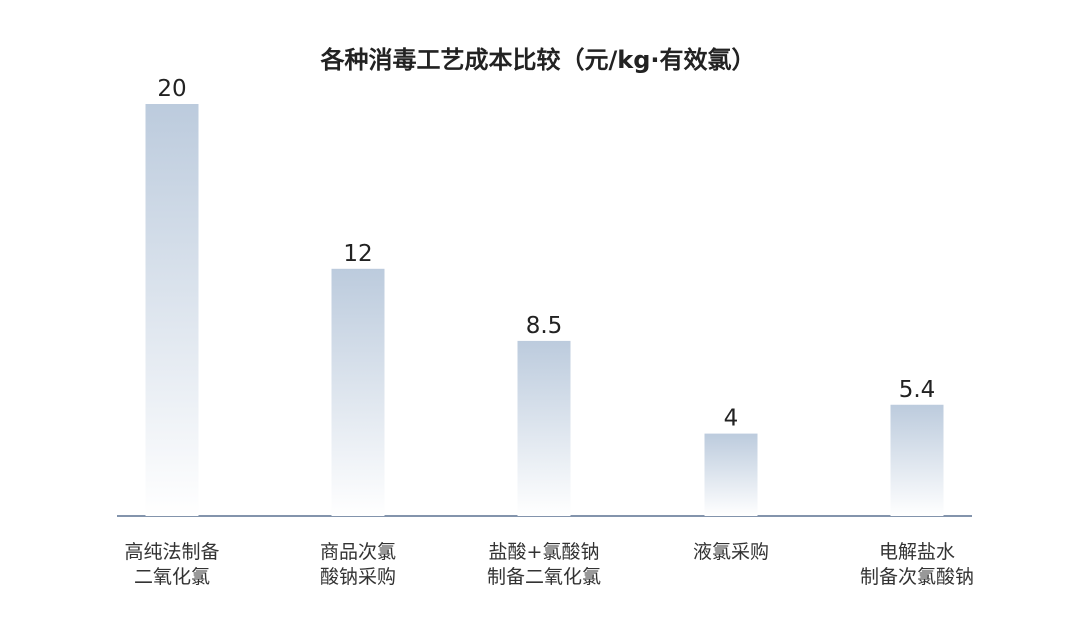 This screenshot has width=1076, height=640. Describe the element at coordinates (731, 419) in the screenshot. I see `data-label: 4` at that location.